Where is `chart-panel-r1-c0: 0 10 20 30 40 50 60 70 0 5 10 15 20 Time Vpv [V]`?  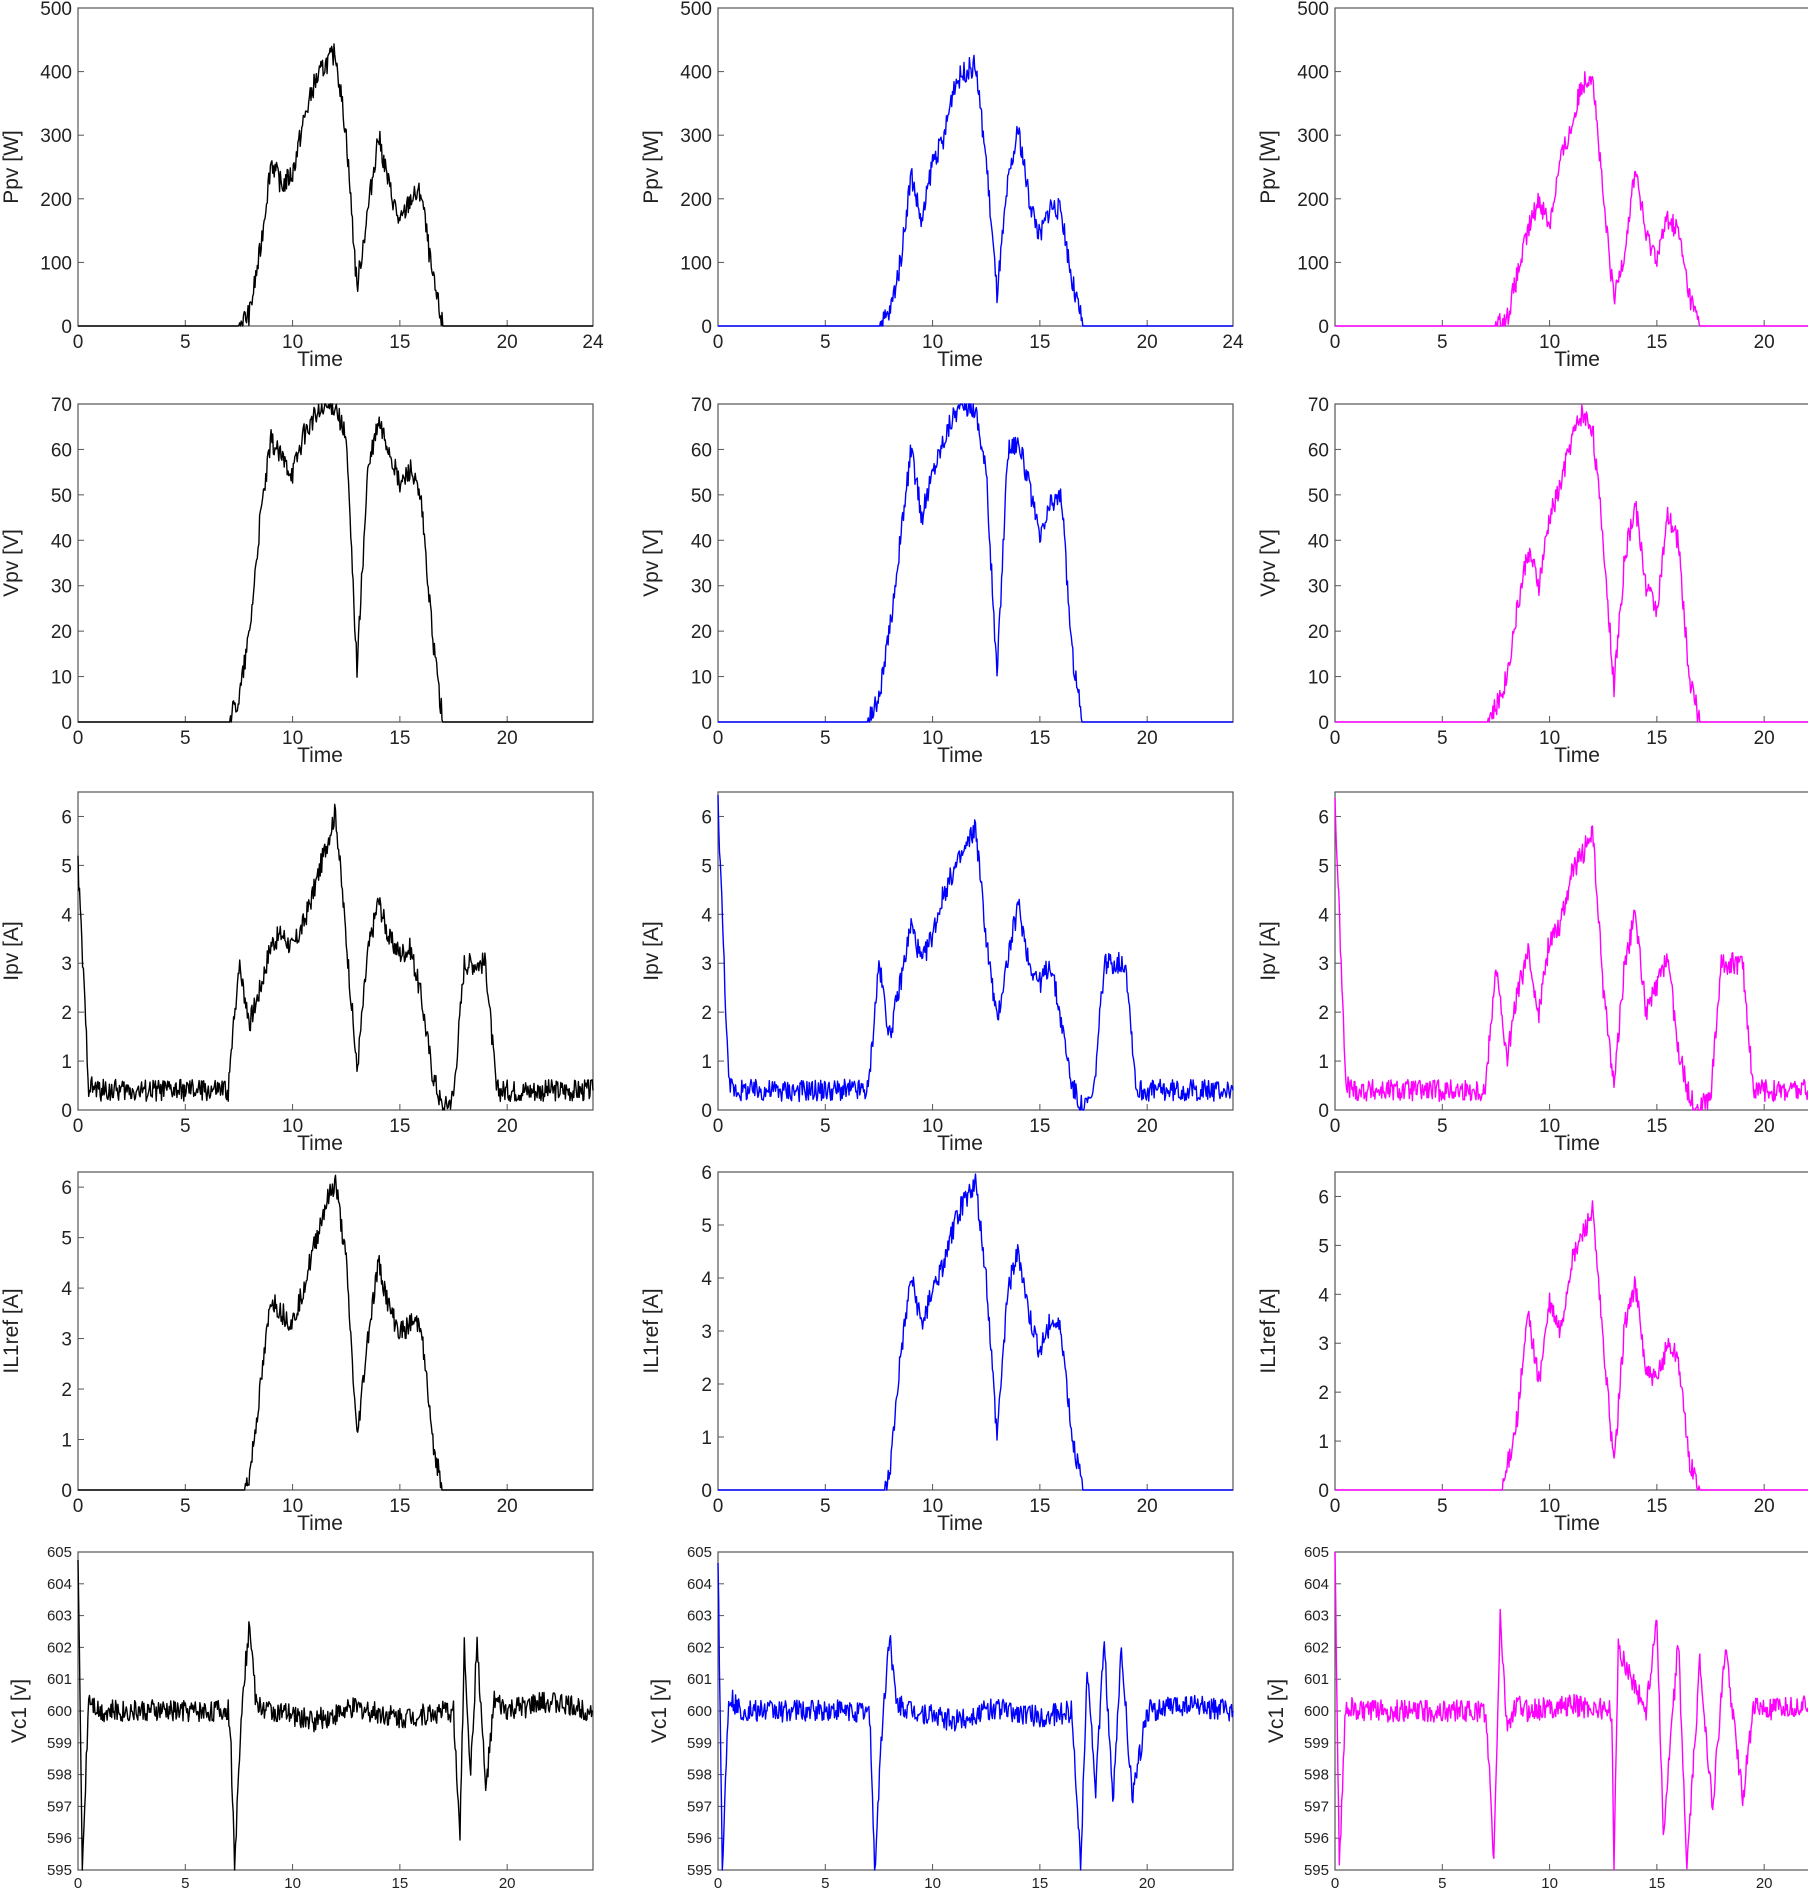 chart-panel-r1-c0: 0 10 20 30 40 50 60 70 0 5 10 15 20 Time Vpv [V] is located at coordinates (297, 581).